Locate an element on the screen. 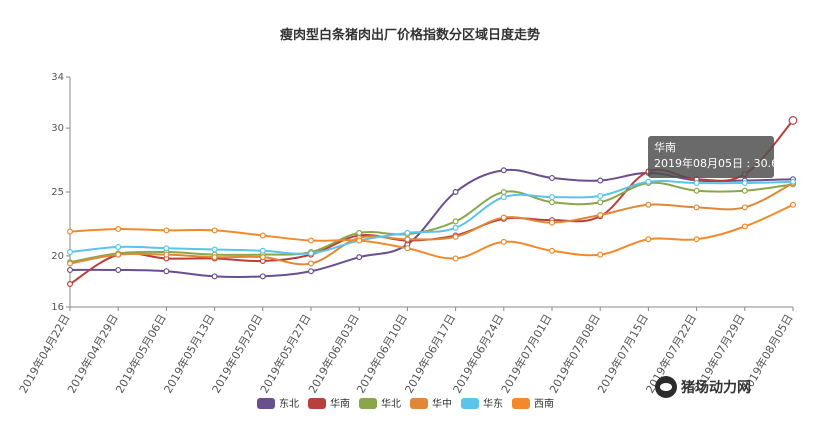 The height and width of the screenshot is (425, 820). legend: 东北 华南 华北 华中 华东 西南 is located at coordinates (405, 403).